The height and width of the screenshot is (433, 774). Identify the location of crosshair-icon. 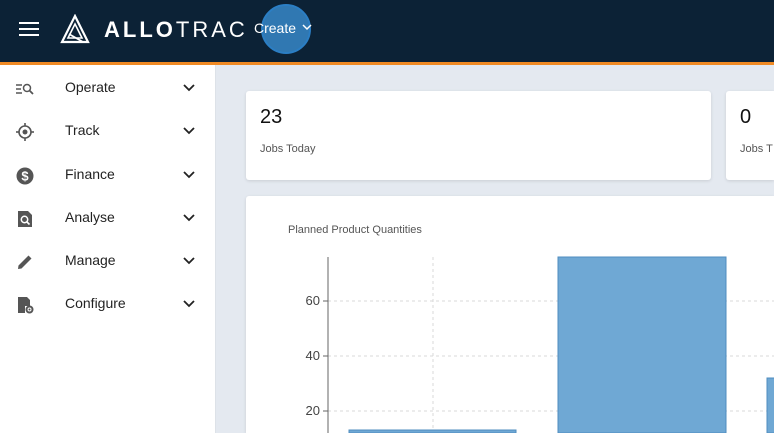
(25, 132).